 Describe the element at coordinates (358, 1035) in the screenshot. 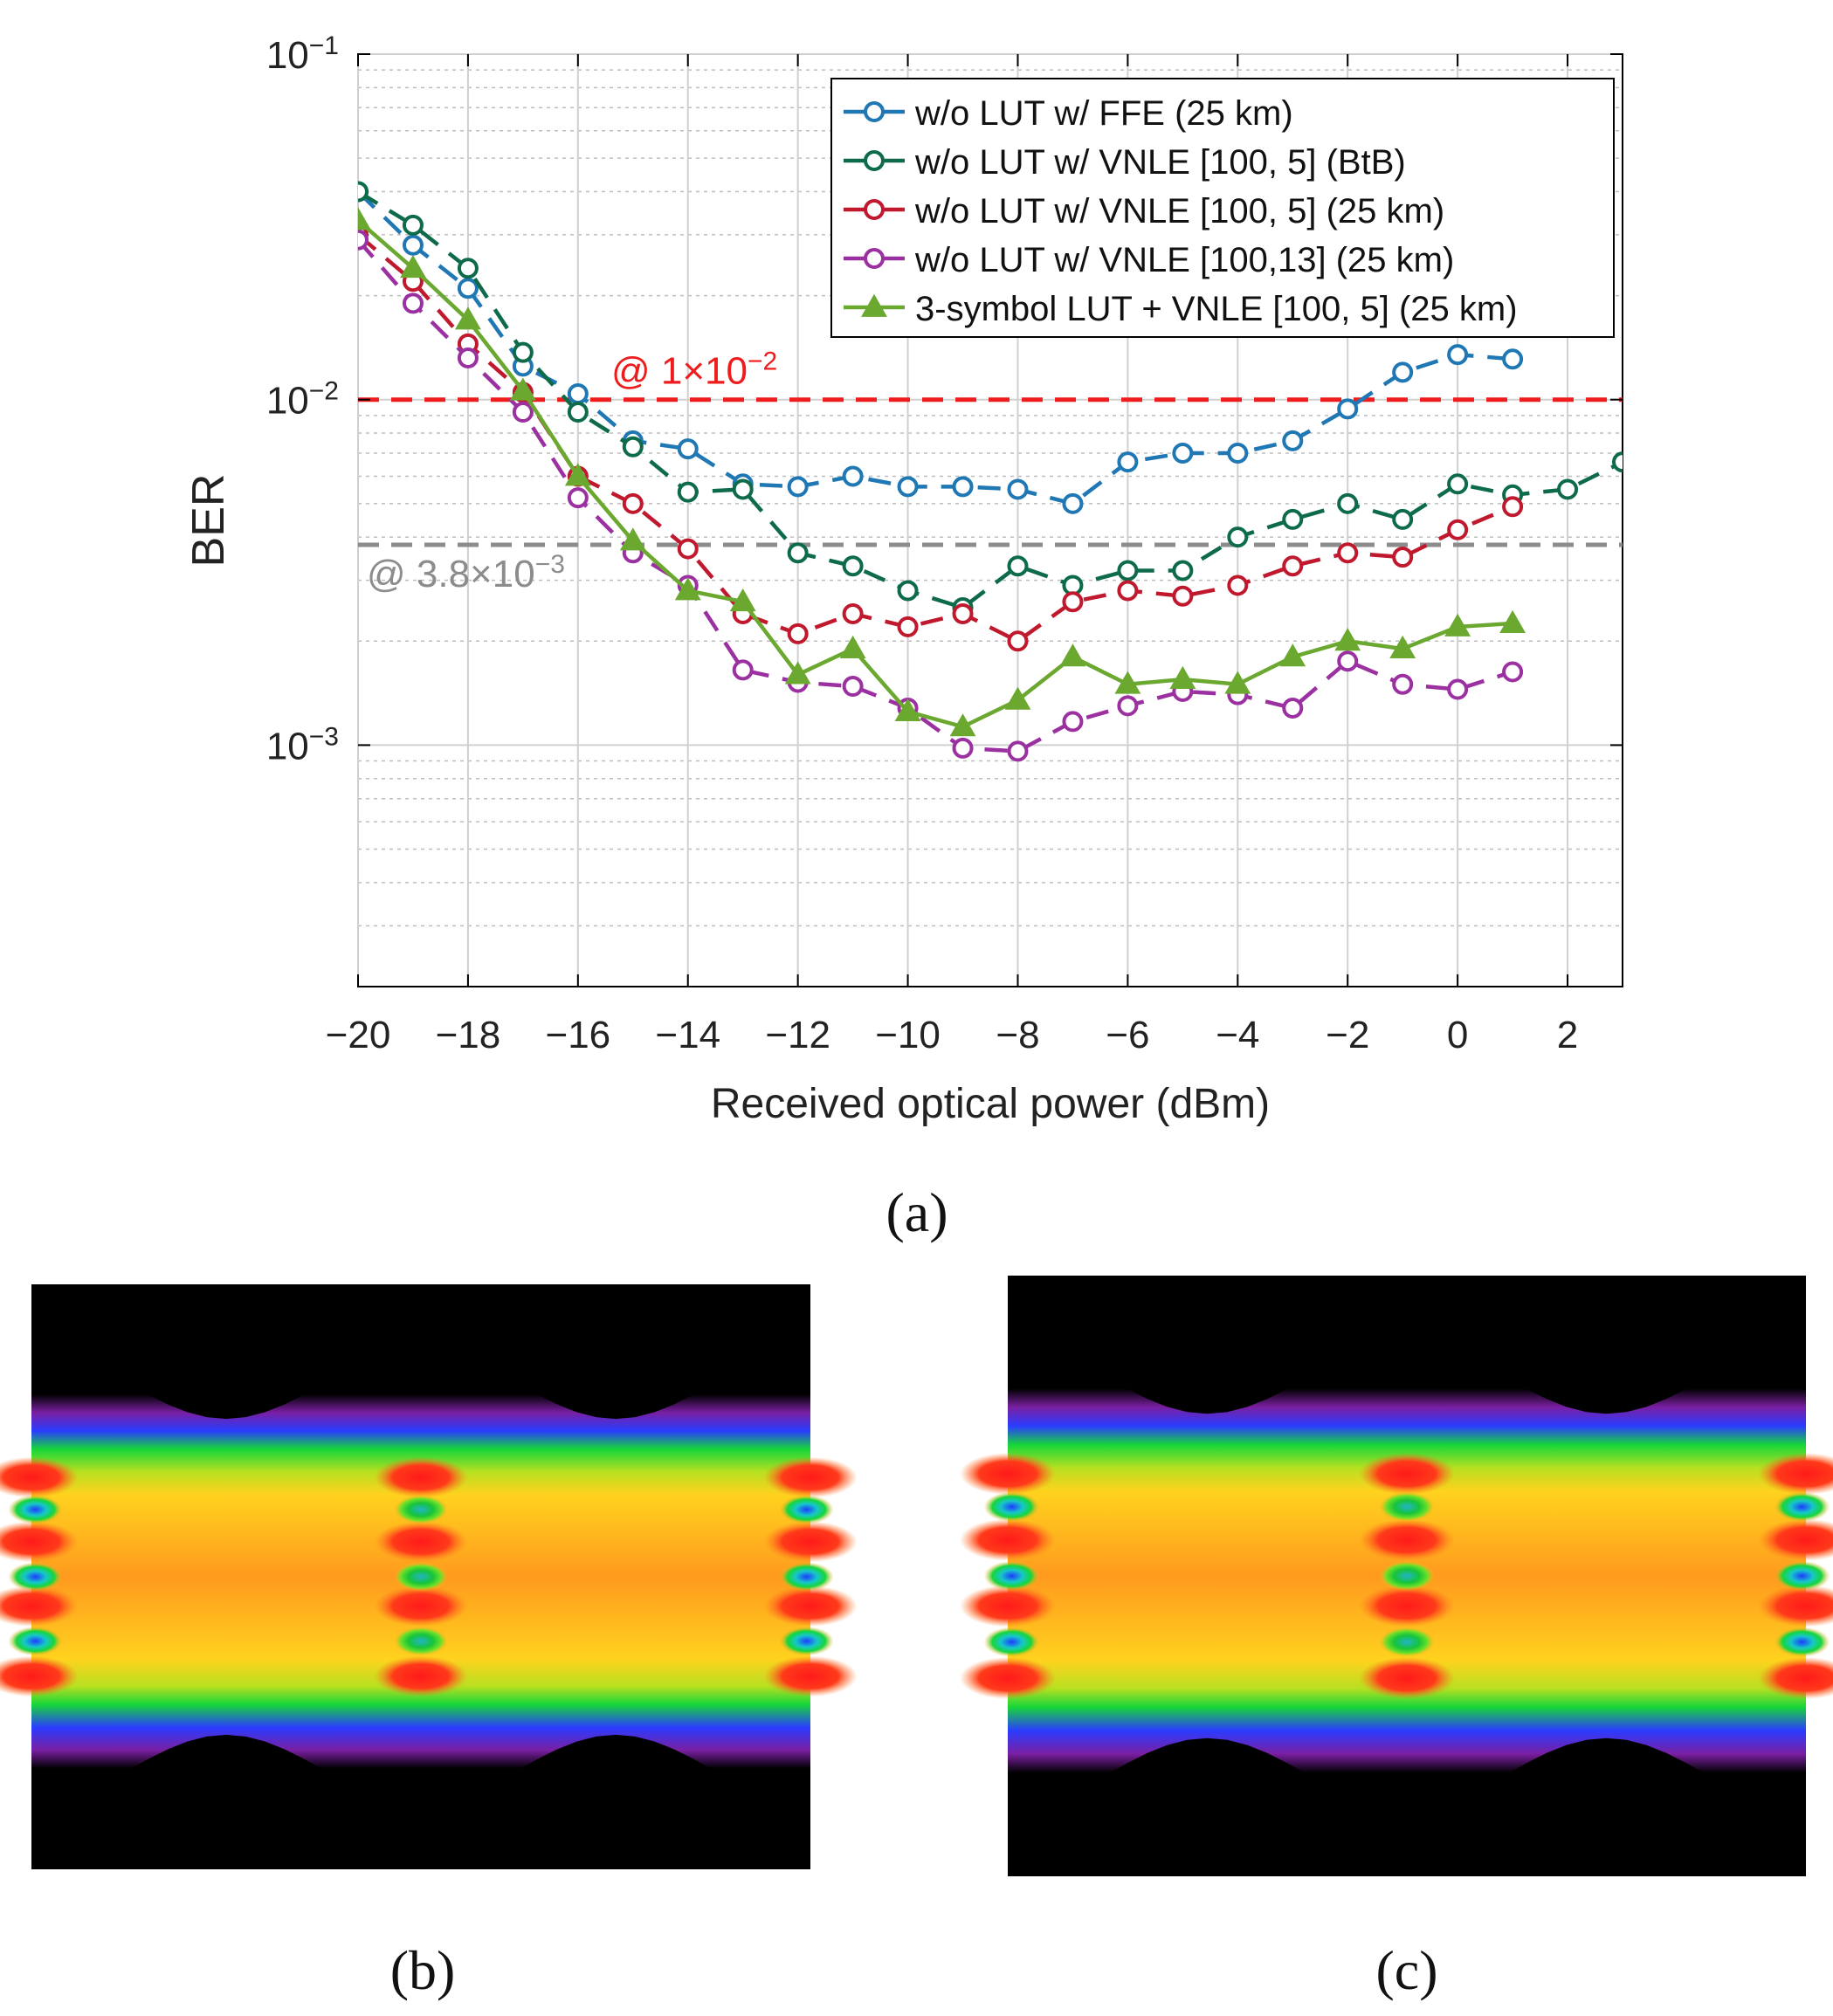

I see `x-tick-label: −20` at that location.